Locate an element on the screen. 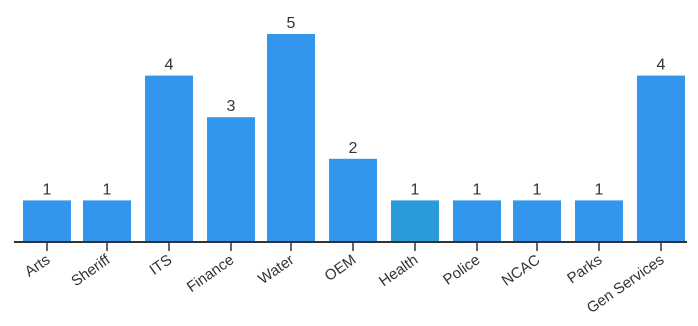  value-label-health: 1 is located at coordinates (415, 189).